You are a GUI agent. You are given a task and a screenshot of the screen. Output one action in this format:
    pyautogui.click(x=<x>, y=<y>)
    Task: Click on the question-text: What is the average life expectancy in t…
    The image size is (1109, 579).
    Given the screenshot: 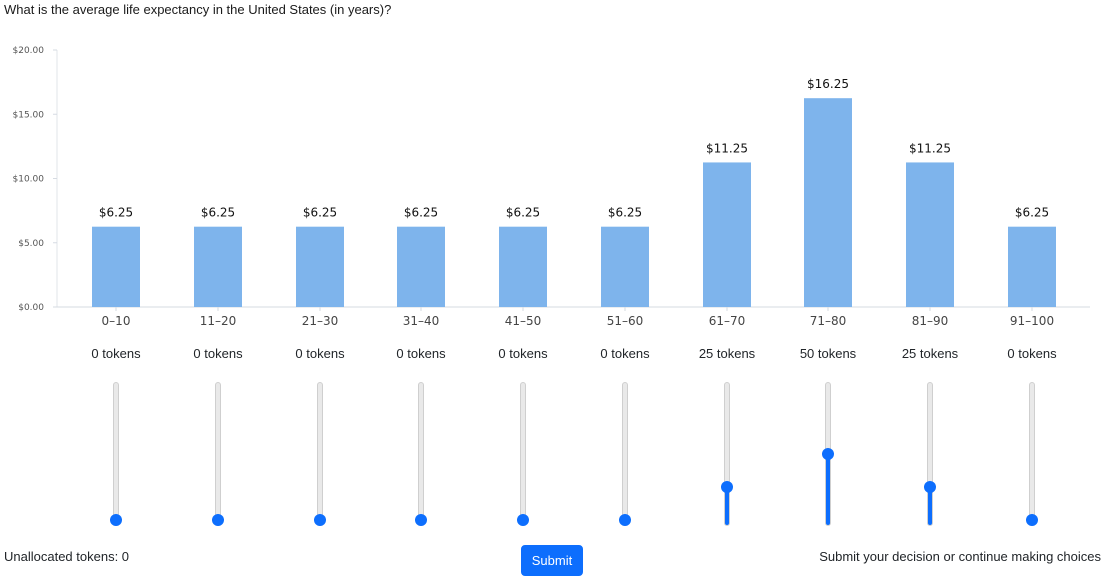 What is the action you would take?
    pyautogui.click(x=198, y=9)
    